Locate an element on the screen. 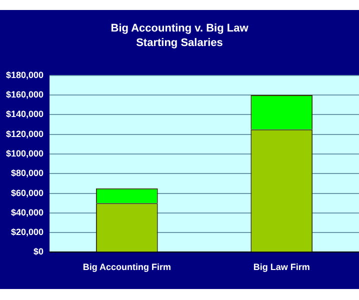 The width and height of the screenshot is (359, 300). y-tick-label: $20,000 is located at coordinates (27, 232).